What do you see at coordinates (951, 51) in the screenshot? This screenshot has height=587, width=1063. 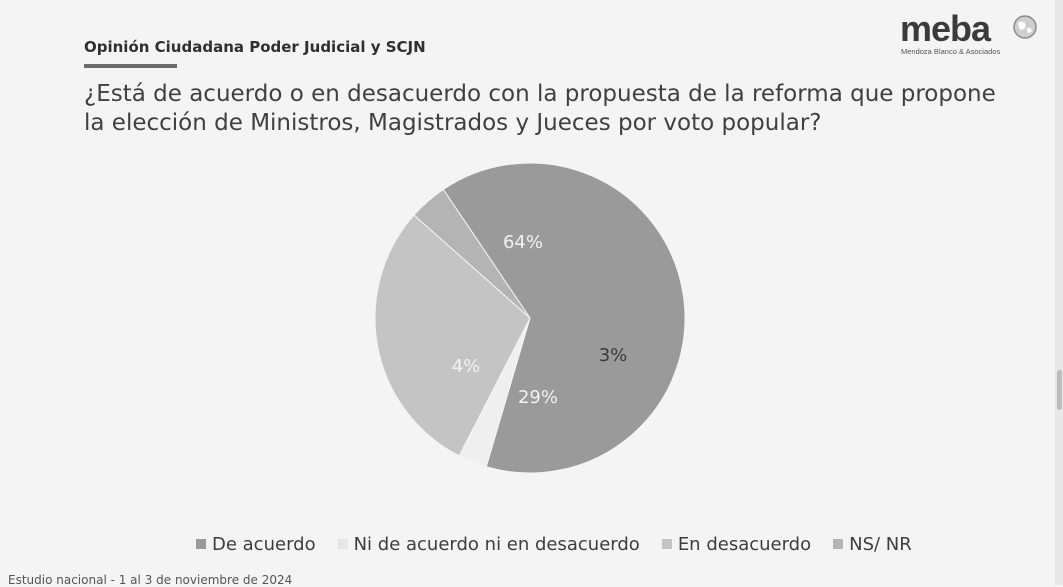 I see `logo-subtitle: Mendoza Blanco & Asociados` at bounding box center [951, 51].